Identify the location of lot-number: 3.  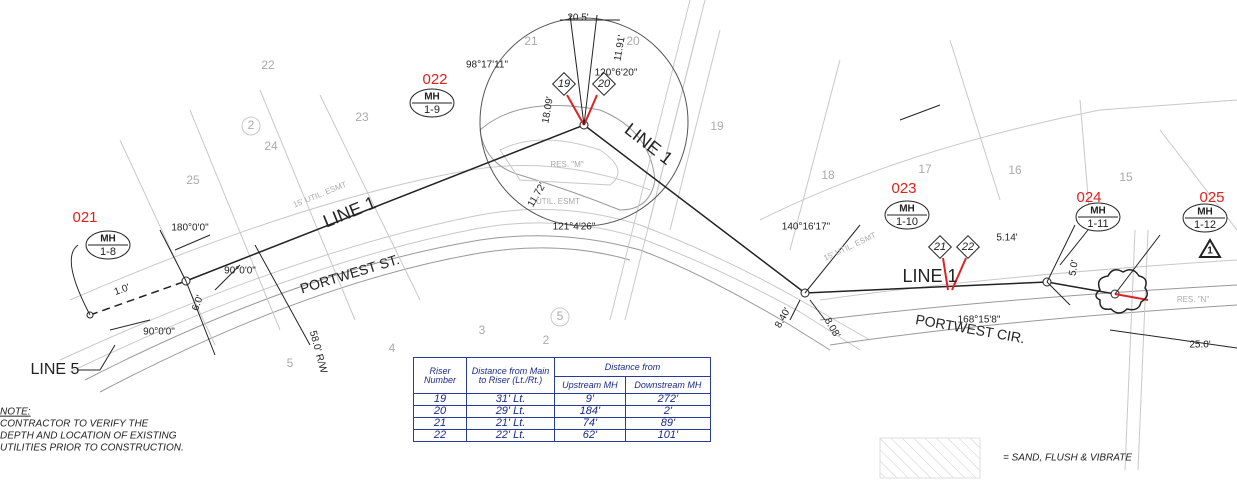
(482, 330).